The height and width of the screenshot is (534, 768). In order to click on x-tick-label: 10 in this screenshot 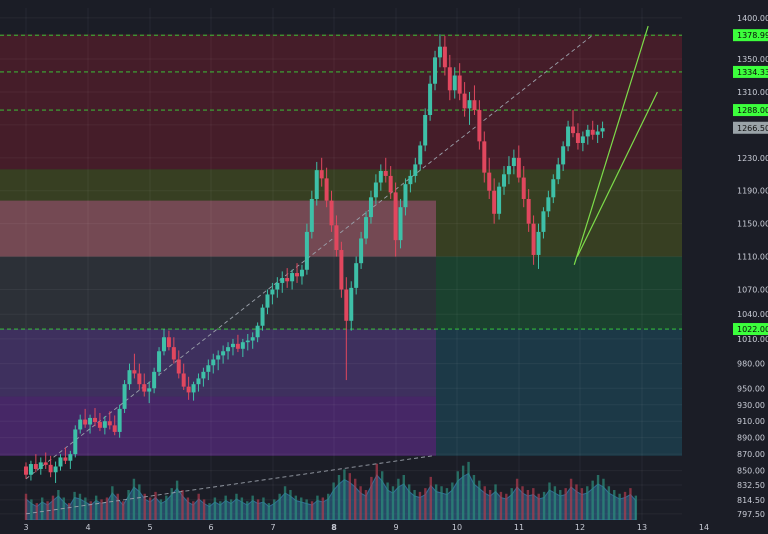, I will do `click(457, 527)`.